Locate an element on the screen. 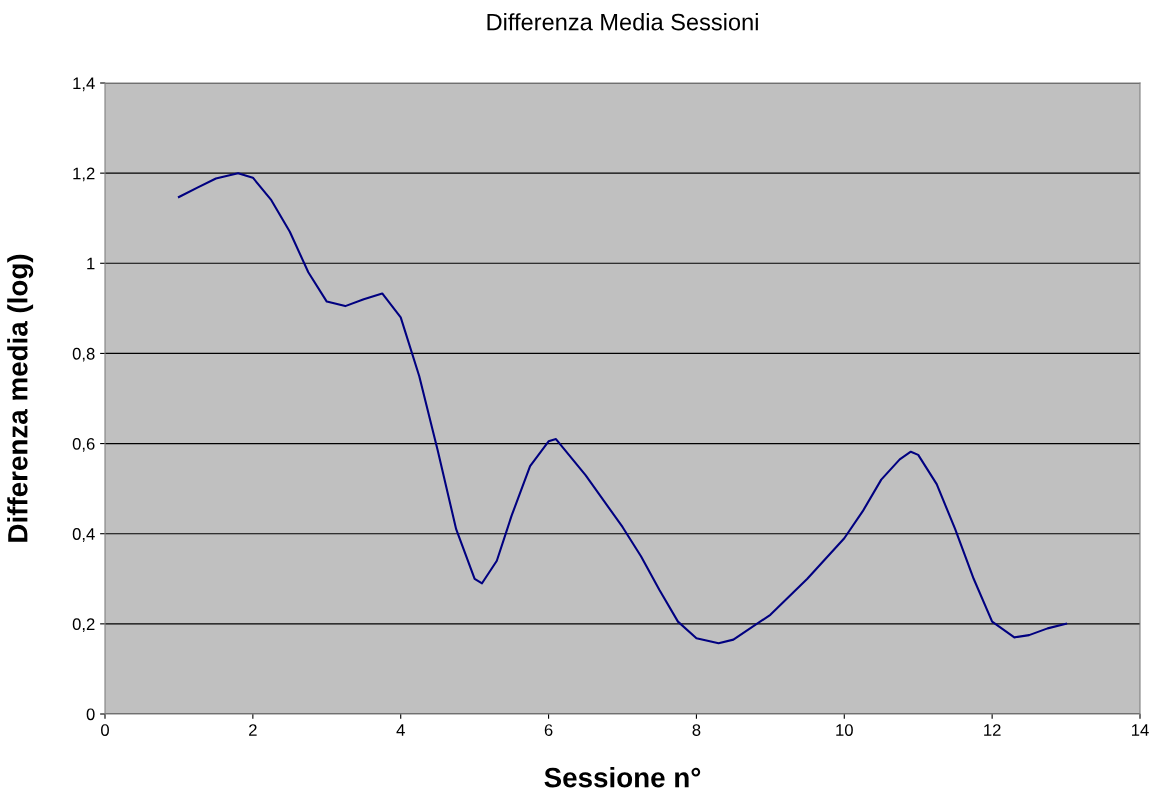 This screenshot has height=789, width=1157. y-axis-title: Differenza media (log) is located at coordinates (20, 398).